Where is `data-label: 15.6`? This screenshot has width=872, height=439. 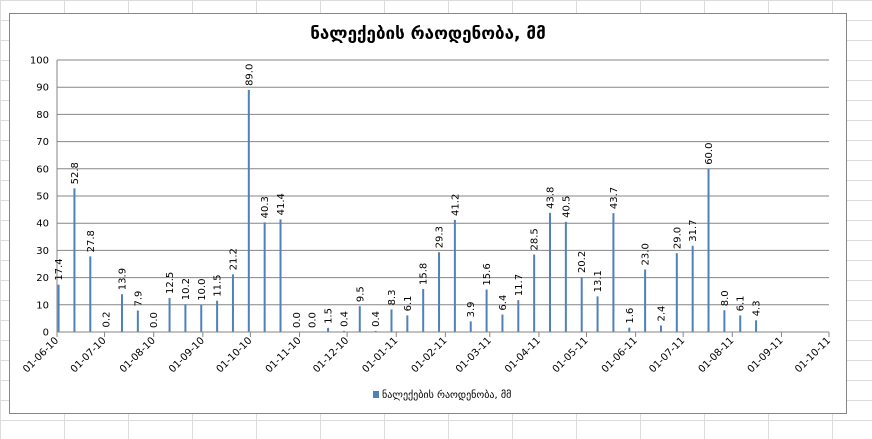 data-label: 15.6 is located at coordinates (487, 274).